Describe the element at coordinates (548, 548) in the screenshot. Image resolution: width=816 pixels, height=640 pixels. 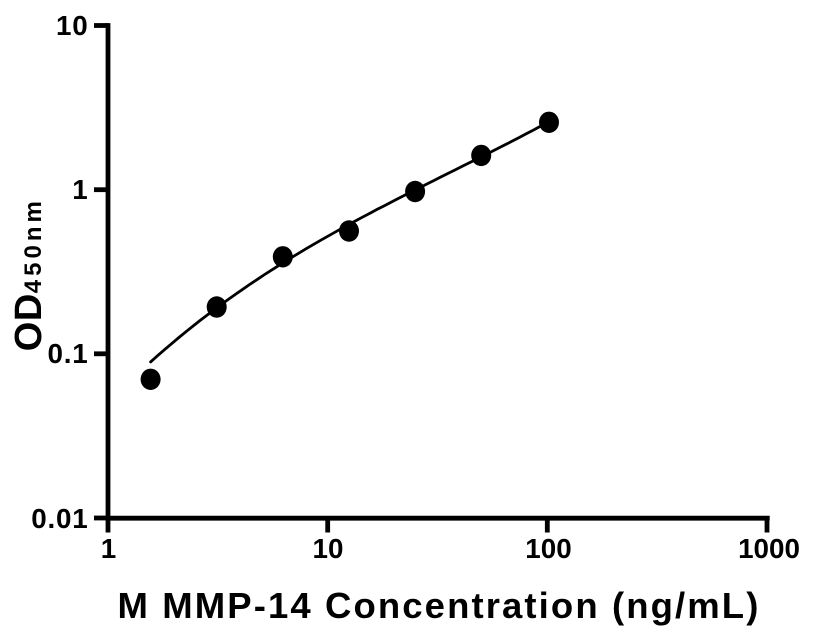
I see `svg-text: 100` at that location.